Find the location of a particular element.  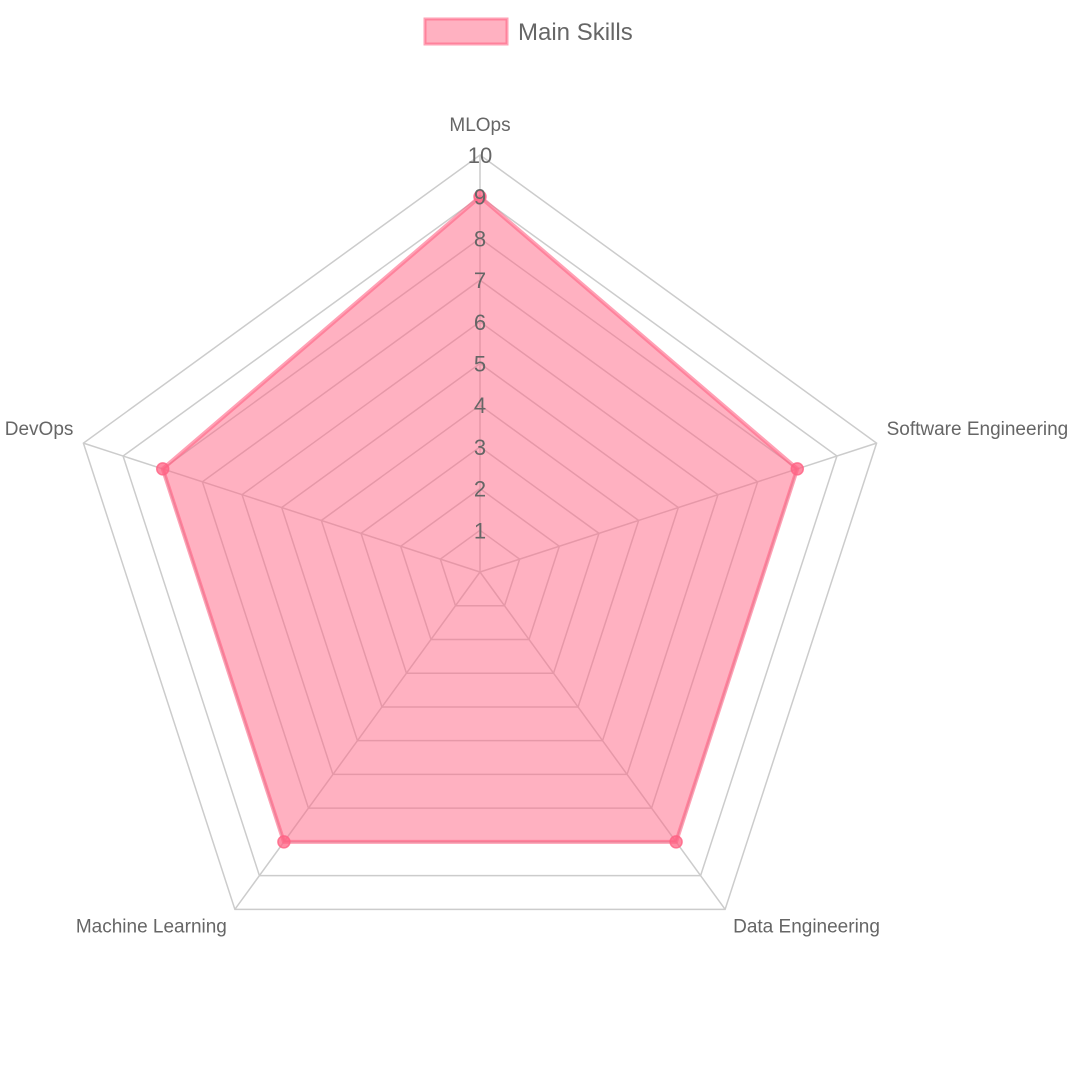

legend-swatch is located at coordinates (466, 31).